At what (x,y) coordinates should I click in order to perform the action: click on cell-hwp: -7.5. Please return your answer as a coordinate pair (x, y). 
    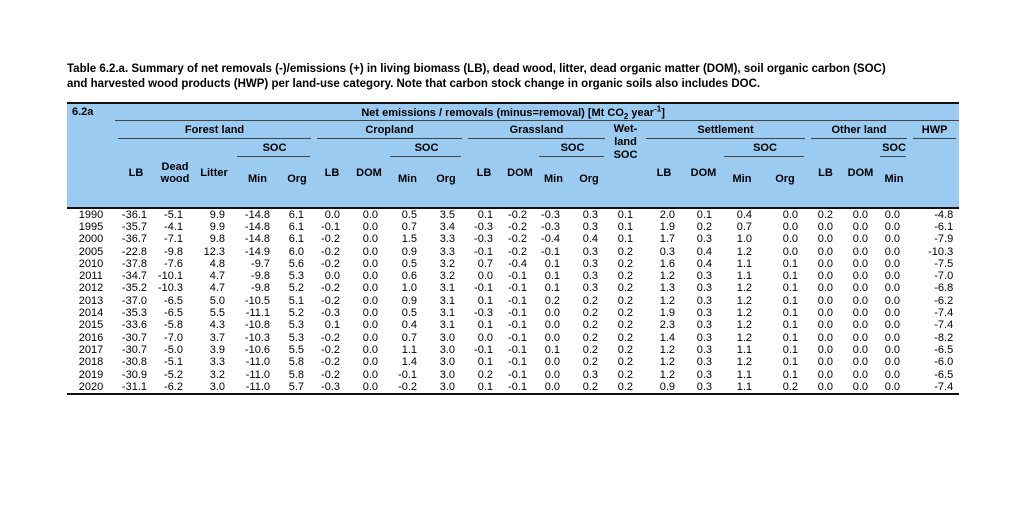
    Looking at the image, I should click on (944, 263).